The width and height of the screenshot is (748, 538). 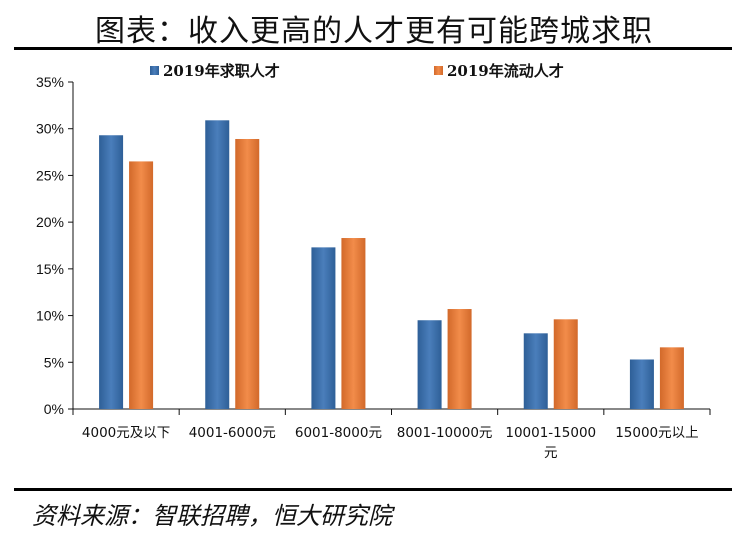 I want to click on bottom-divider, so click(x=373, y=489).